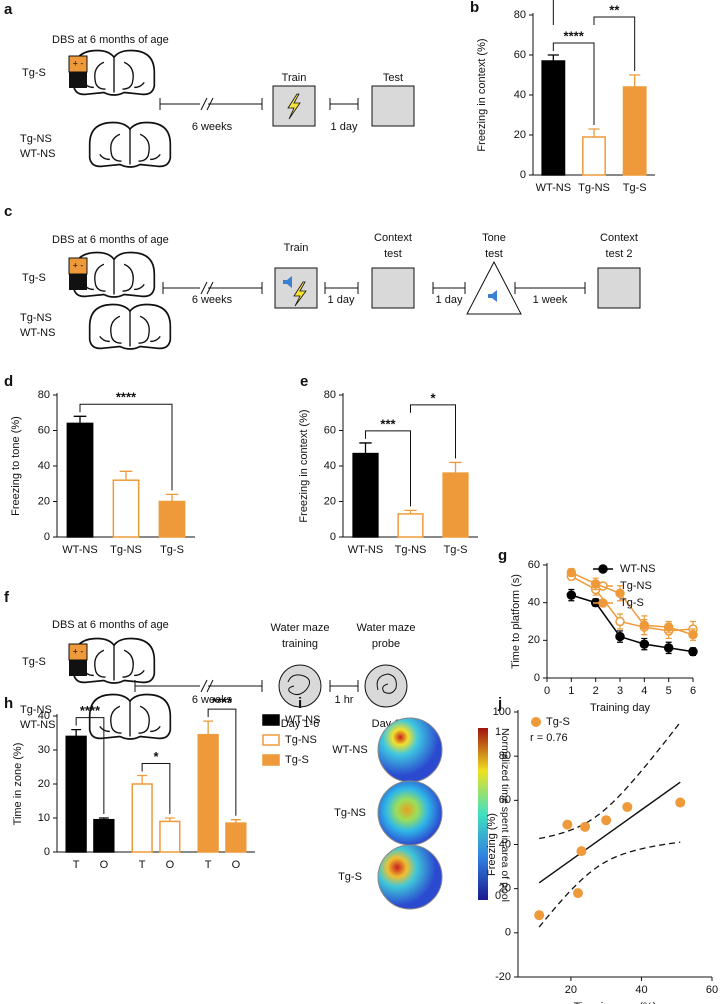 This screenshot has width=721, height=1004. Describe the element at coordinates (482, 94) in the screenshot. I see `y-axis-label: Freezing in context (%)` at that location.